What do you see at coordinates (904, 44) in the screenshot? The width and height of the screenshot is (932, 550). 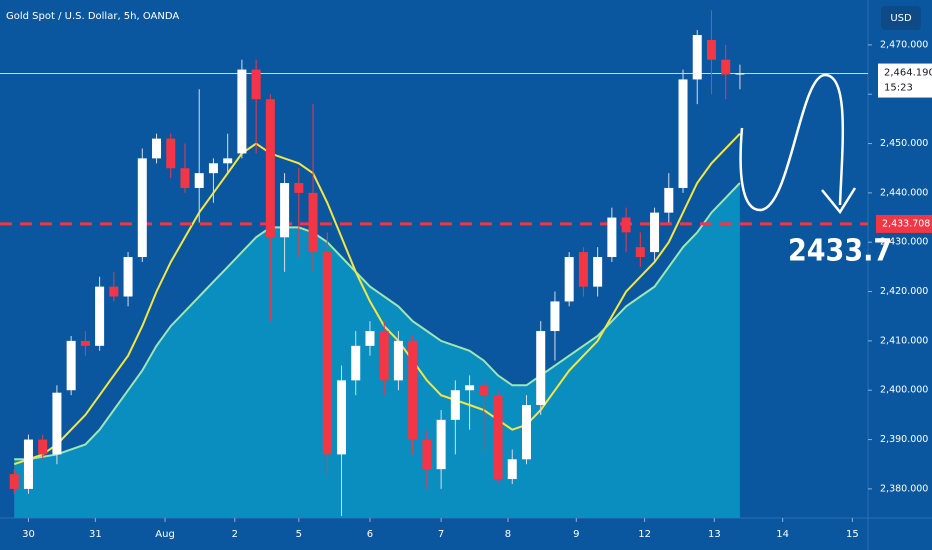 I see `y-tick-label: 2,470.000` at bounding box center [904, 44].